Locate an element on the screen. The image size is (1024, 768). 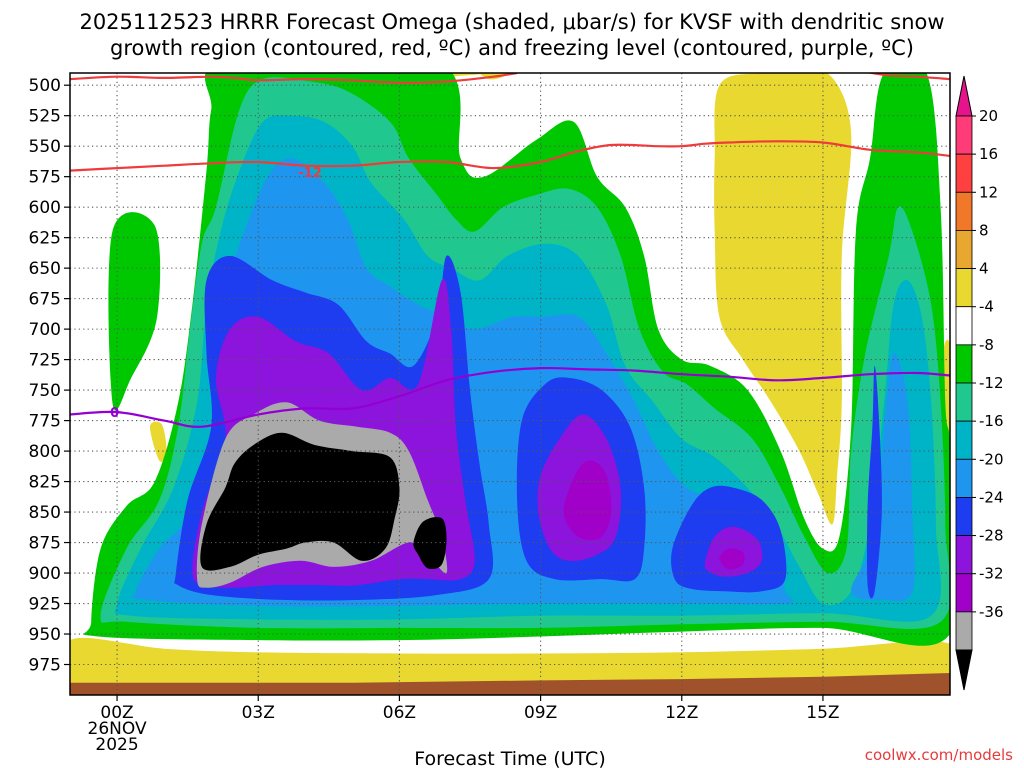
x-tick-label-9-line-1: 09Z is located at coordinates (540, 713).